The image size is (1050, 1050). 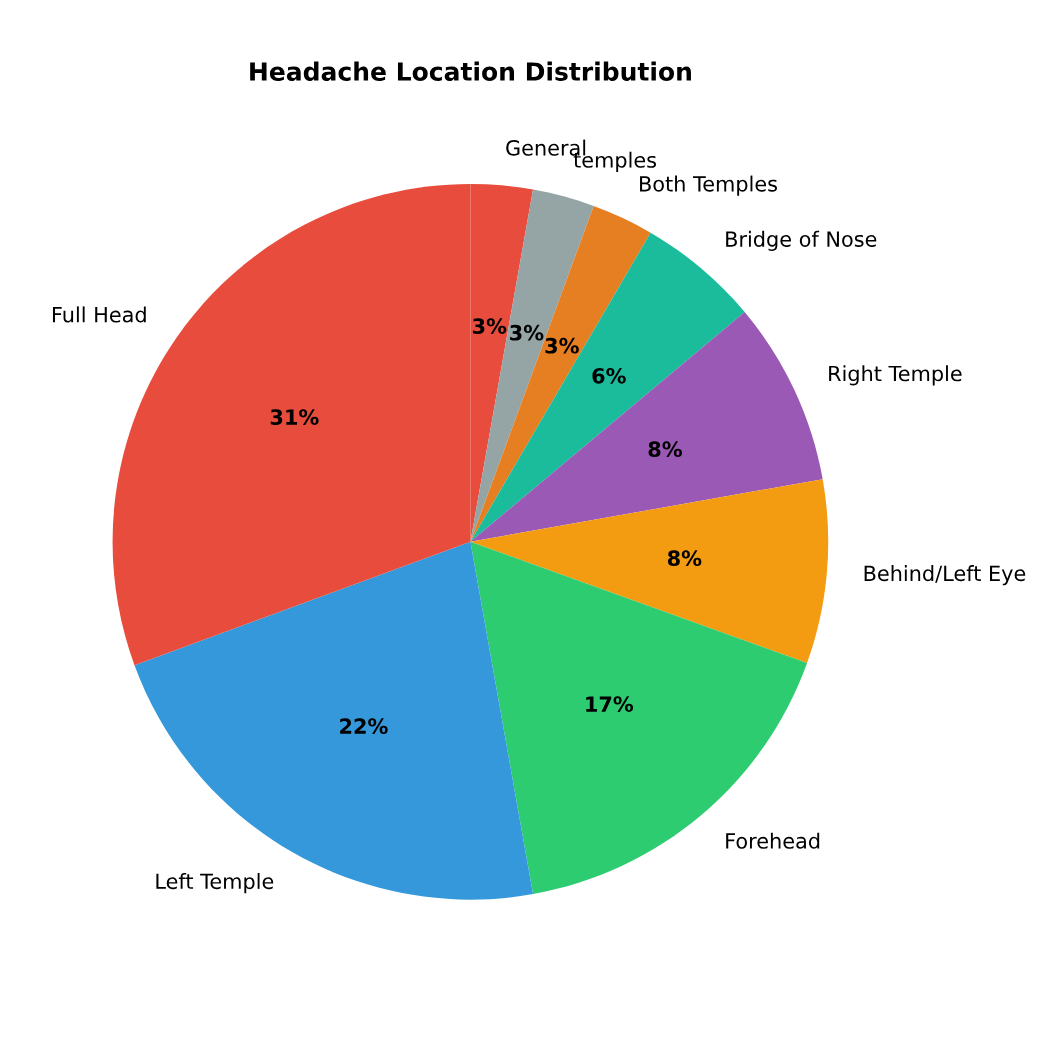 What do you see at coordinates (708, 185) in the screenshot?
I see `slice-label: Both Temples` at bounding box center [708, 185].